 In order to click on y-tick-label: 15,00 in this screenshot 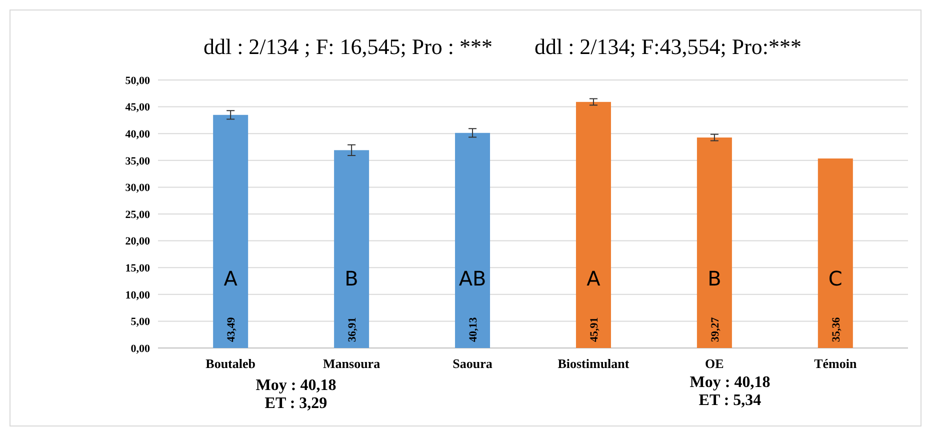, I will do `click(137, 268)`.